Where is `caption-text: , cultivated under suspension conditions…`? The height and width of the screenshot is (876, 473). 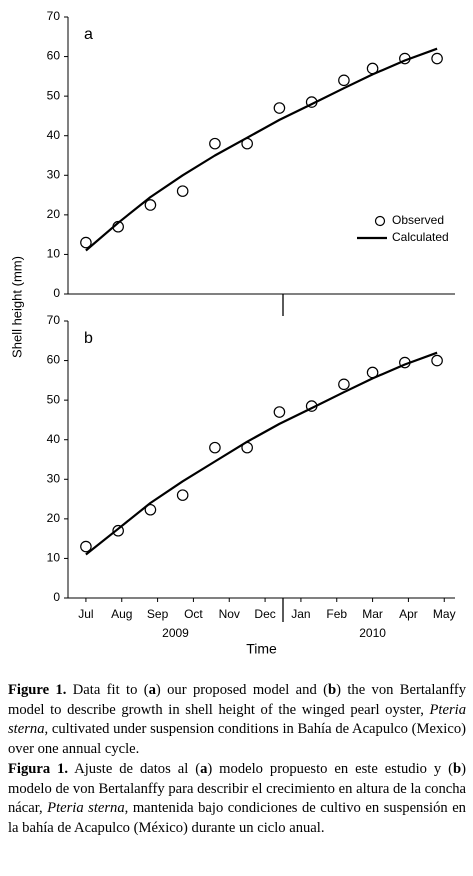
caption-text: , cultivated under suspension conditions… is located at coordinates (237, 739).